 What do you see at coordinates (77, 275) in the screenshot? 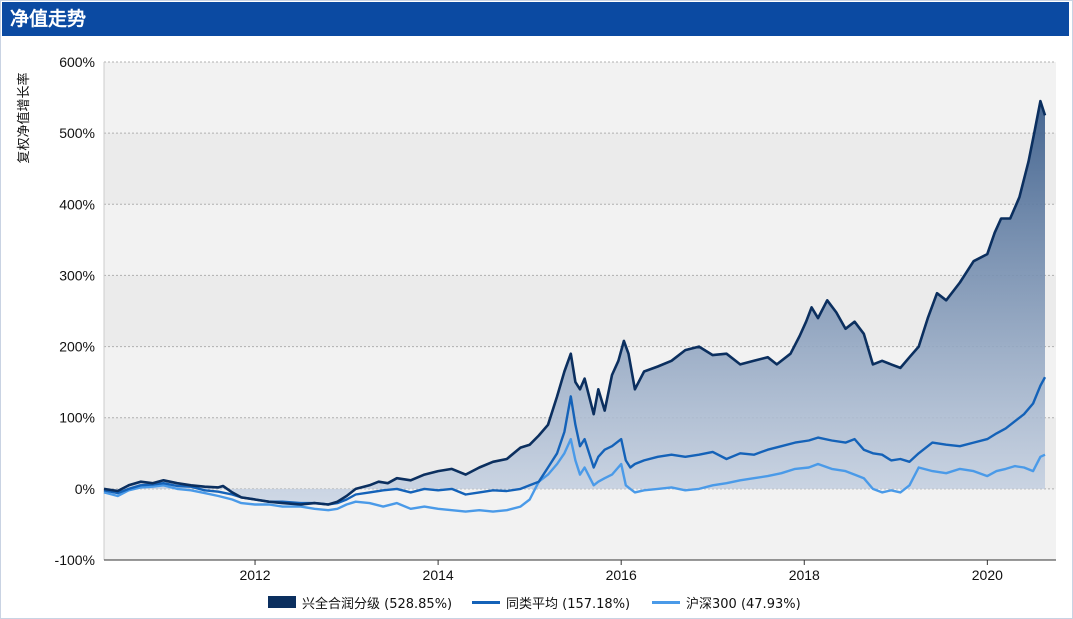
I see `y-tick-label: 300%` at bounding box center [77, 275].